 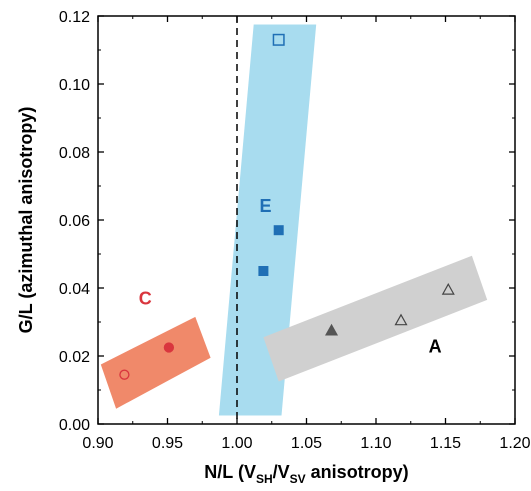 I want to click on x-tick-label: 1.20, so click(x=514, y=443).